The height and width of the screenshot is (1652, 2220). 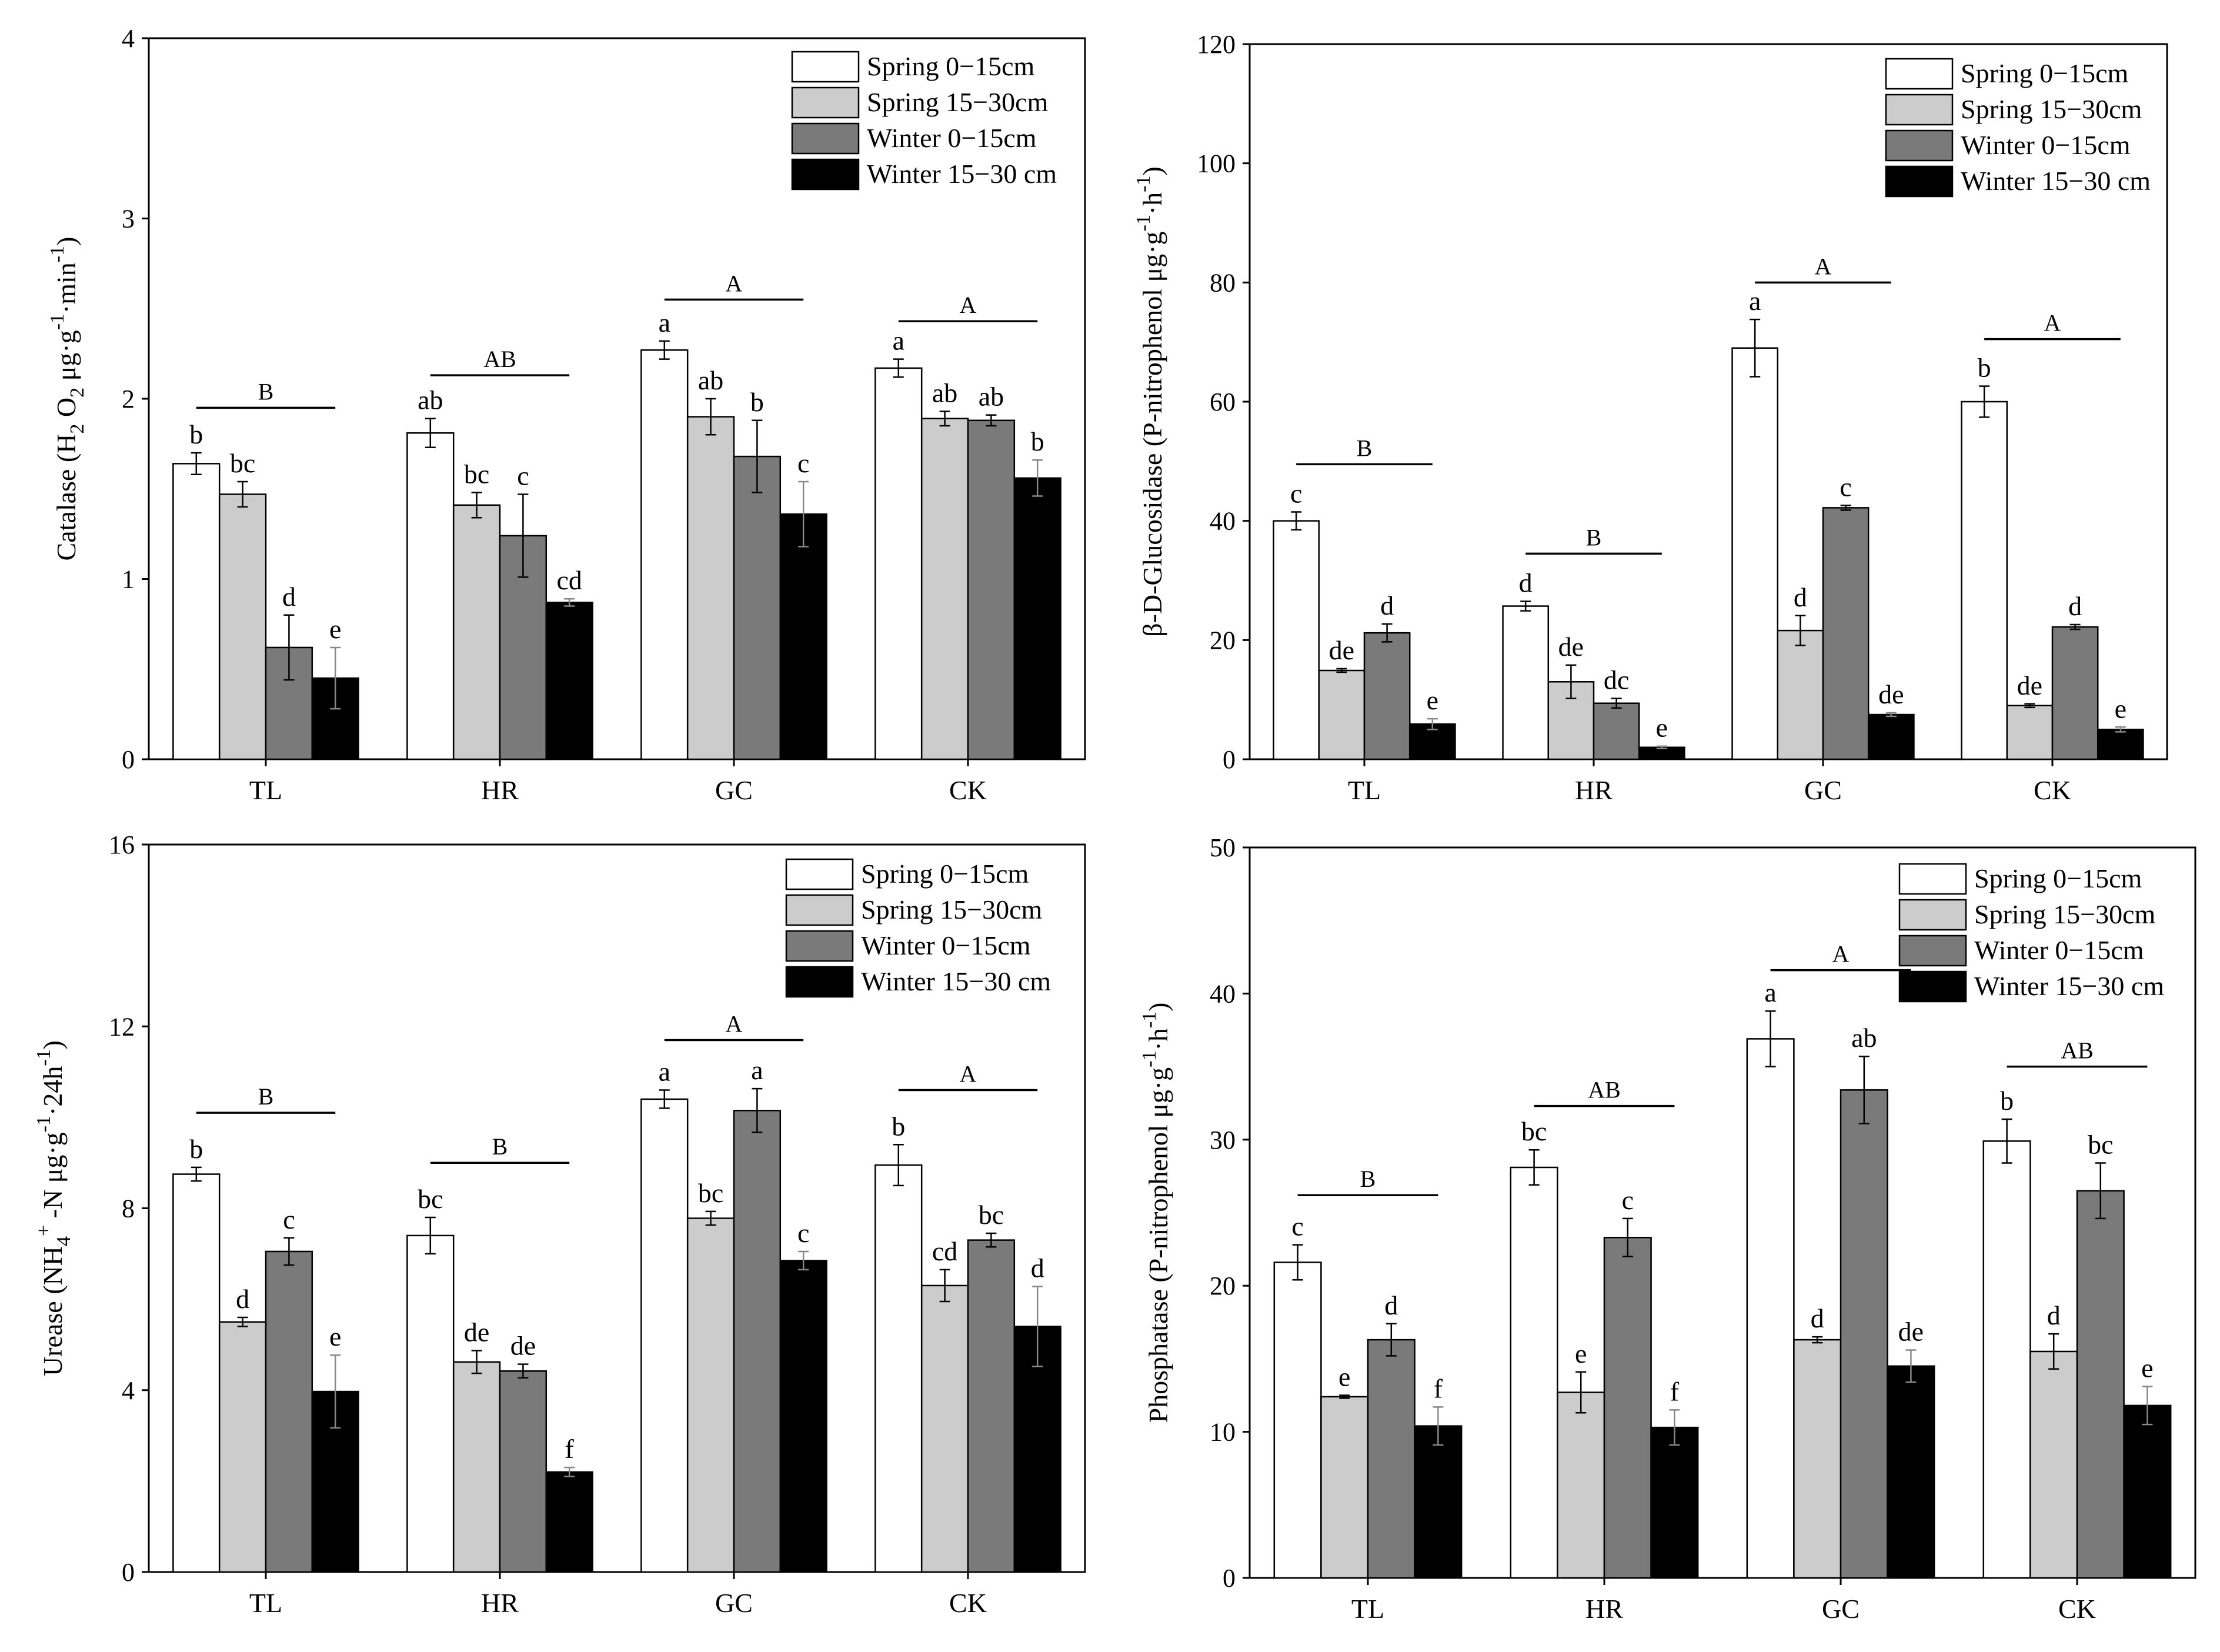 I want to click on y-axis-label-part: -N μg·g, so click(x=53, y=1178).